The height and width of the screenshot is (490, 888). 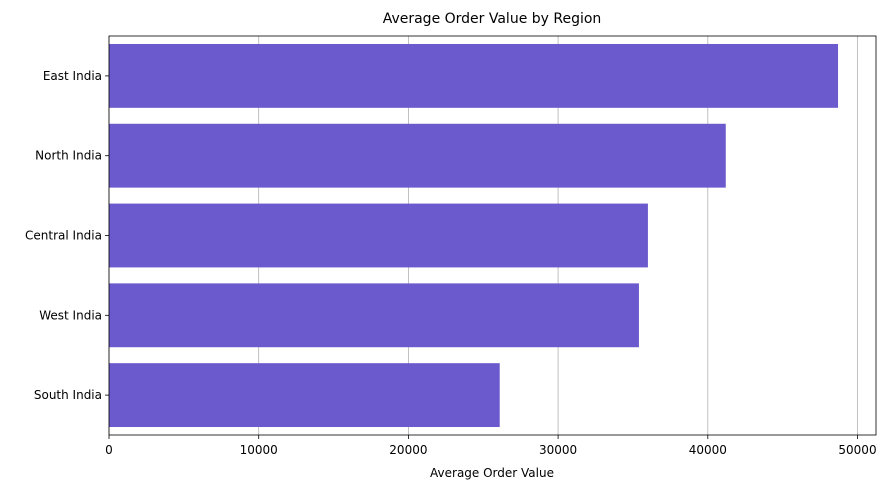 I want to click on x-axis-label: Average Order Value, so click(x=492, y=473).